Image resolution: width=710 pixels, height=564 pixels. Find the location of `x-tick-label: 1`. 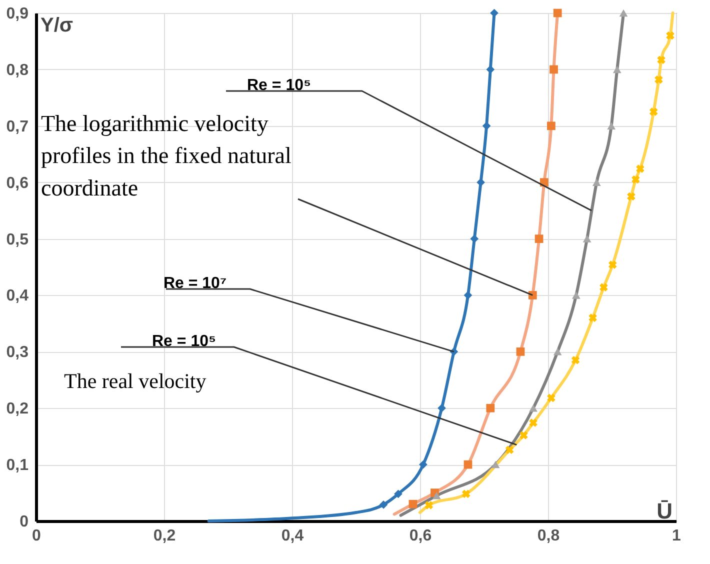

x-tick-label: 1 is located at coordinates (677, 536).